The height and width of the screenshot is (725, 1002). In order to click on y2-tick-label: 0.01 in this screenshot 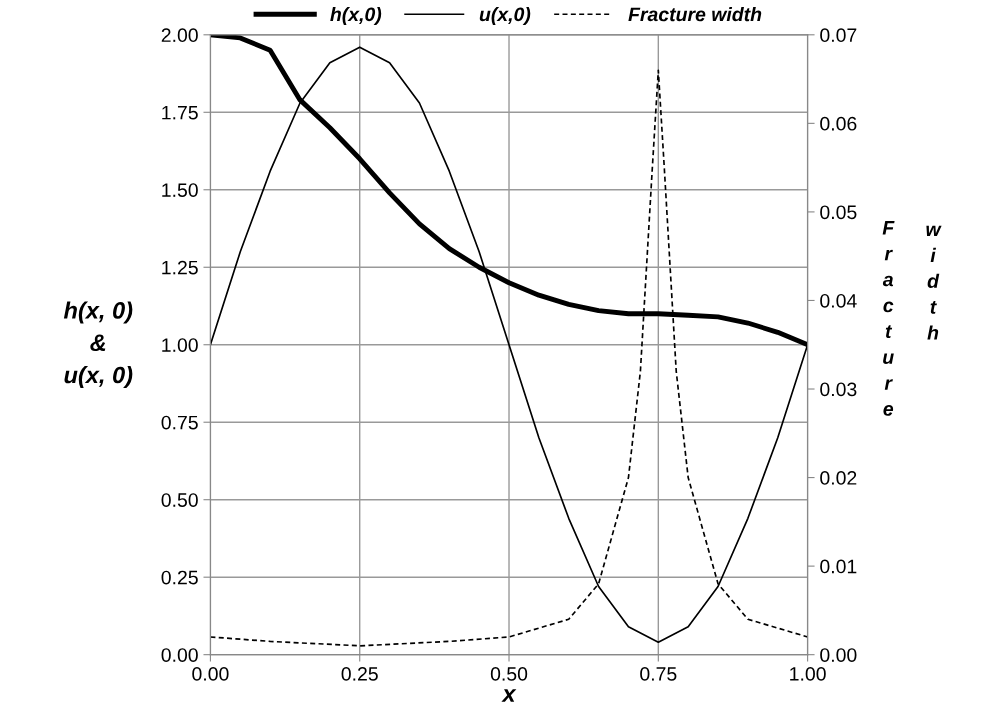, I will do `click(838, 566)`.